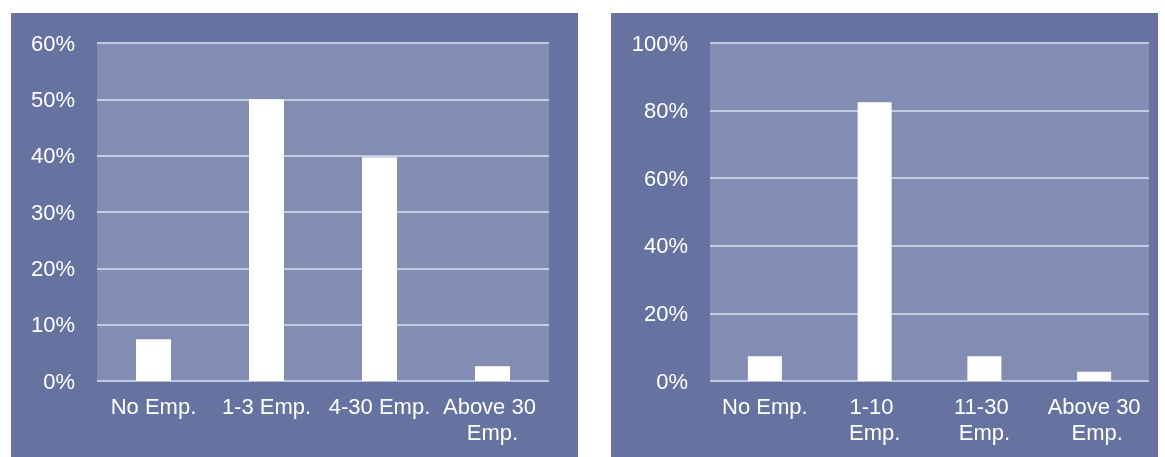 This screenshot has width=1165, height=457. I want to click on y-tick-label: 50%, so click(52, 99).